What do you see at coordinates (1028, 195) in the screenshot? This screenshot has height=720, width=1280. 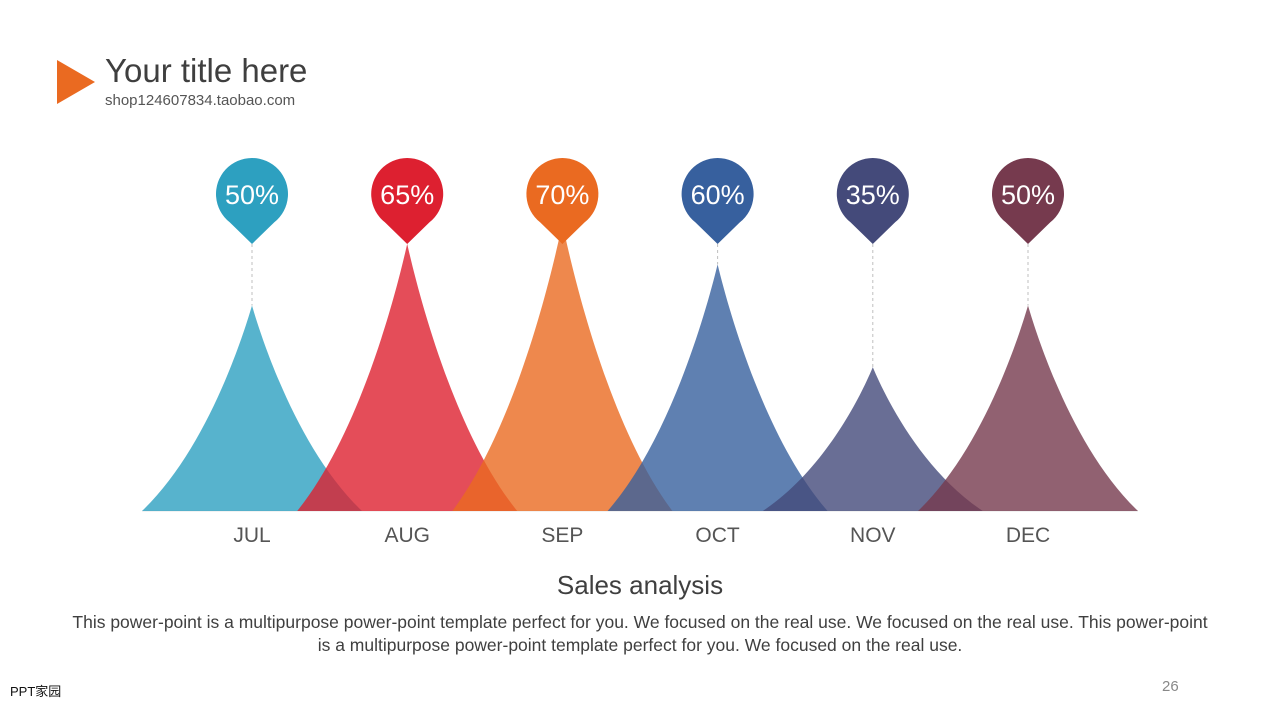 I see `data-label-dec: 50%` at bounding box center [1028, 195].